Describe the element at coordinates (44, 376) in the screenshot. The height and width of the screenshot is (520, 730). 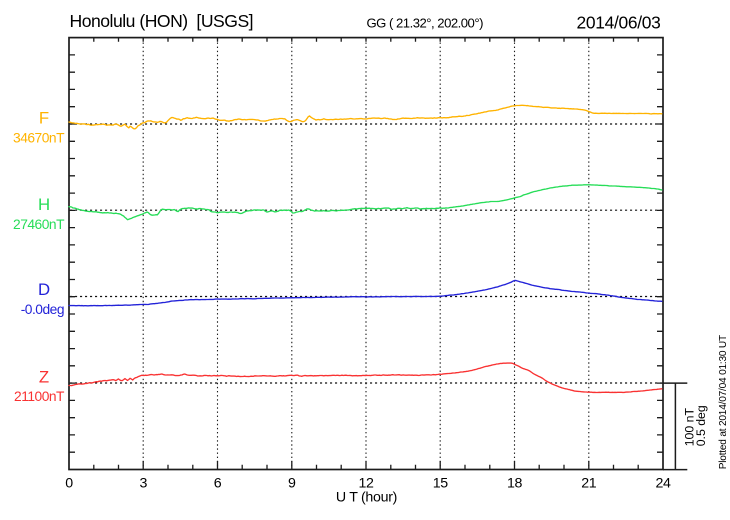
I see `svg-text: Z` at that location.